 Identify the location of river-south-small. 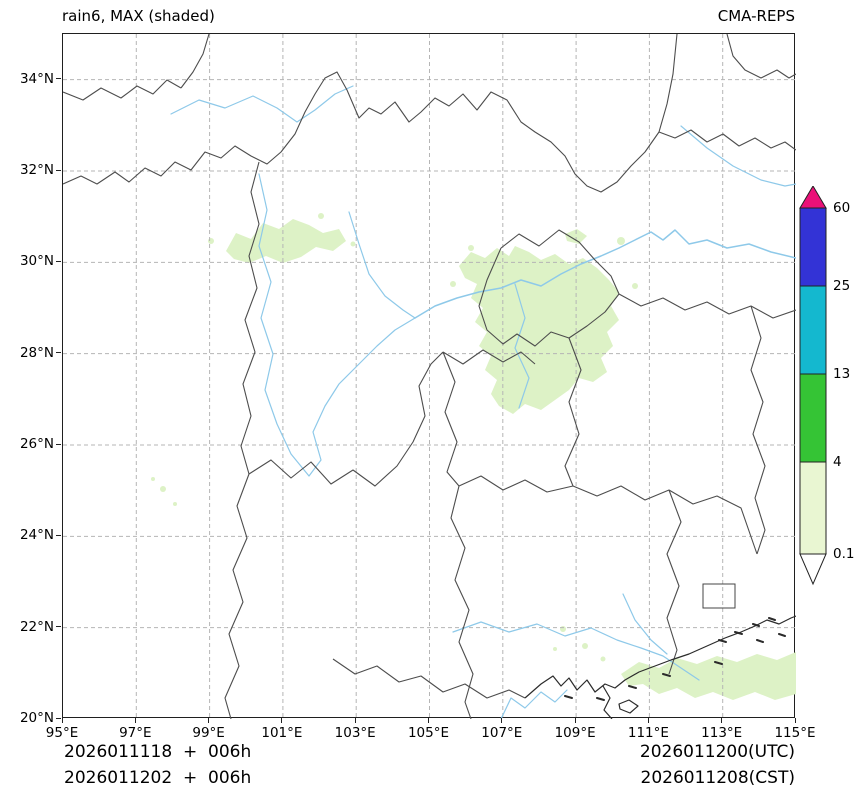
(534, 704).